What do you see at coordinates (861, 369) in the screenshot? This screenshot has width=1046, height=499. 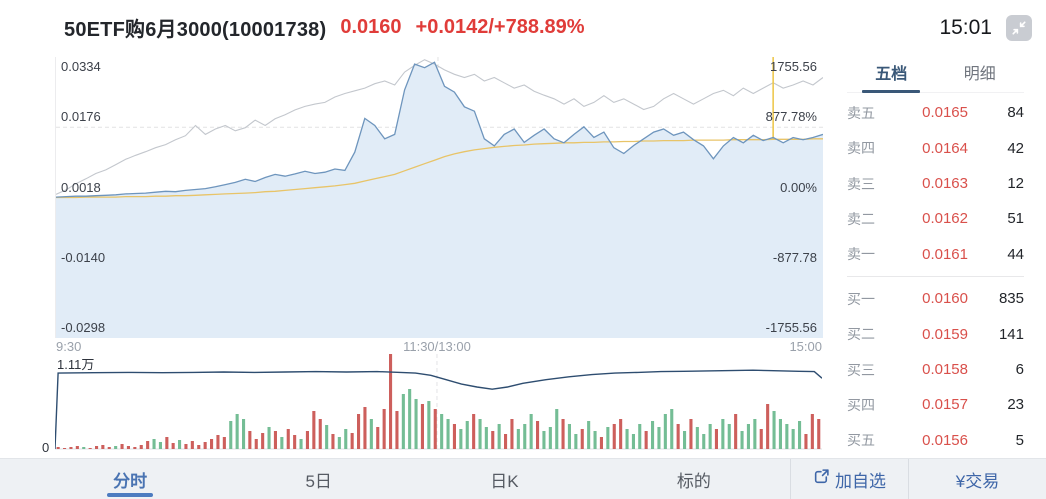 I see `bid-row-lbl: 买三` at bounding box center [861, 369].